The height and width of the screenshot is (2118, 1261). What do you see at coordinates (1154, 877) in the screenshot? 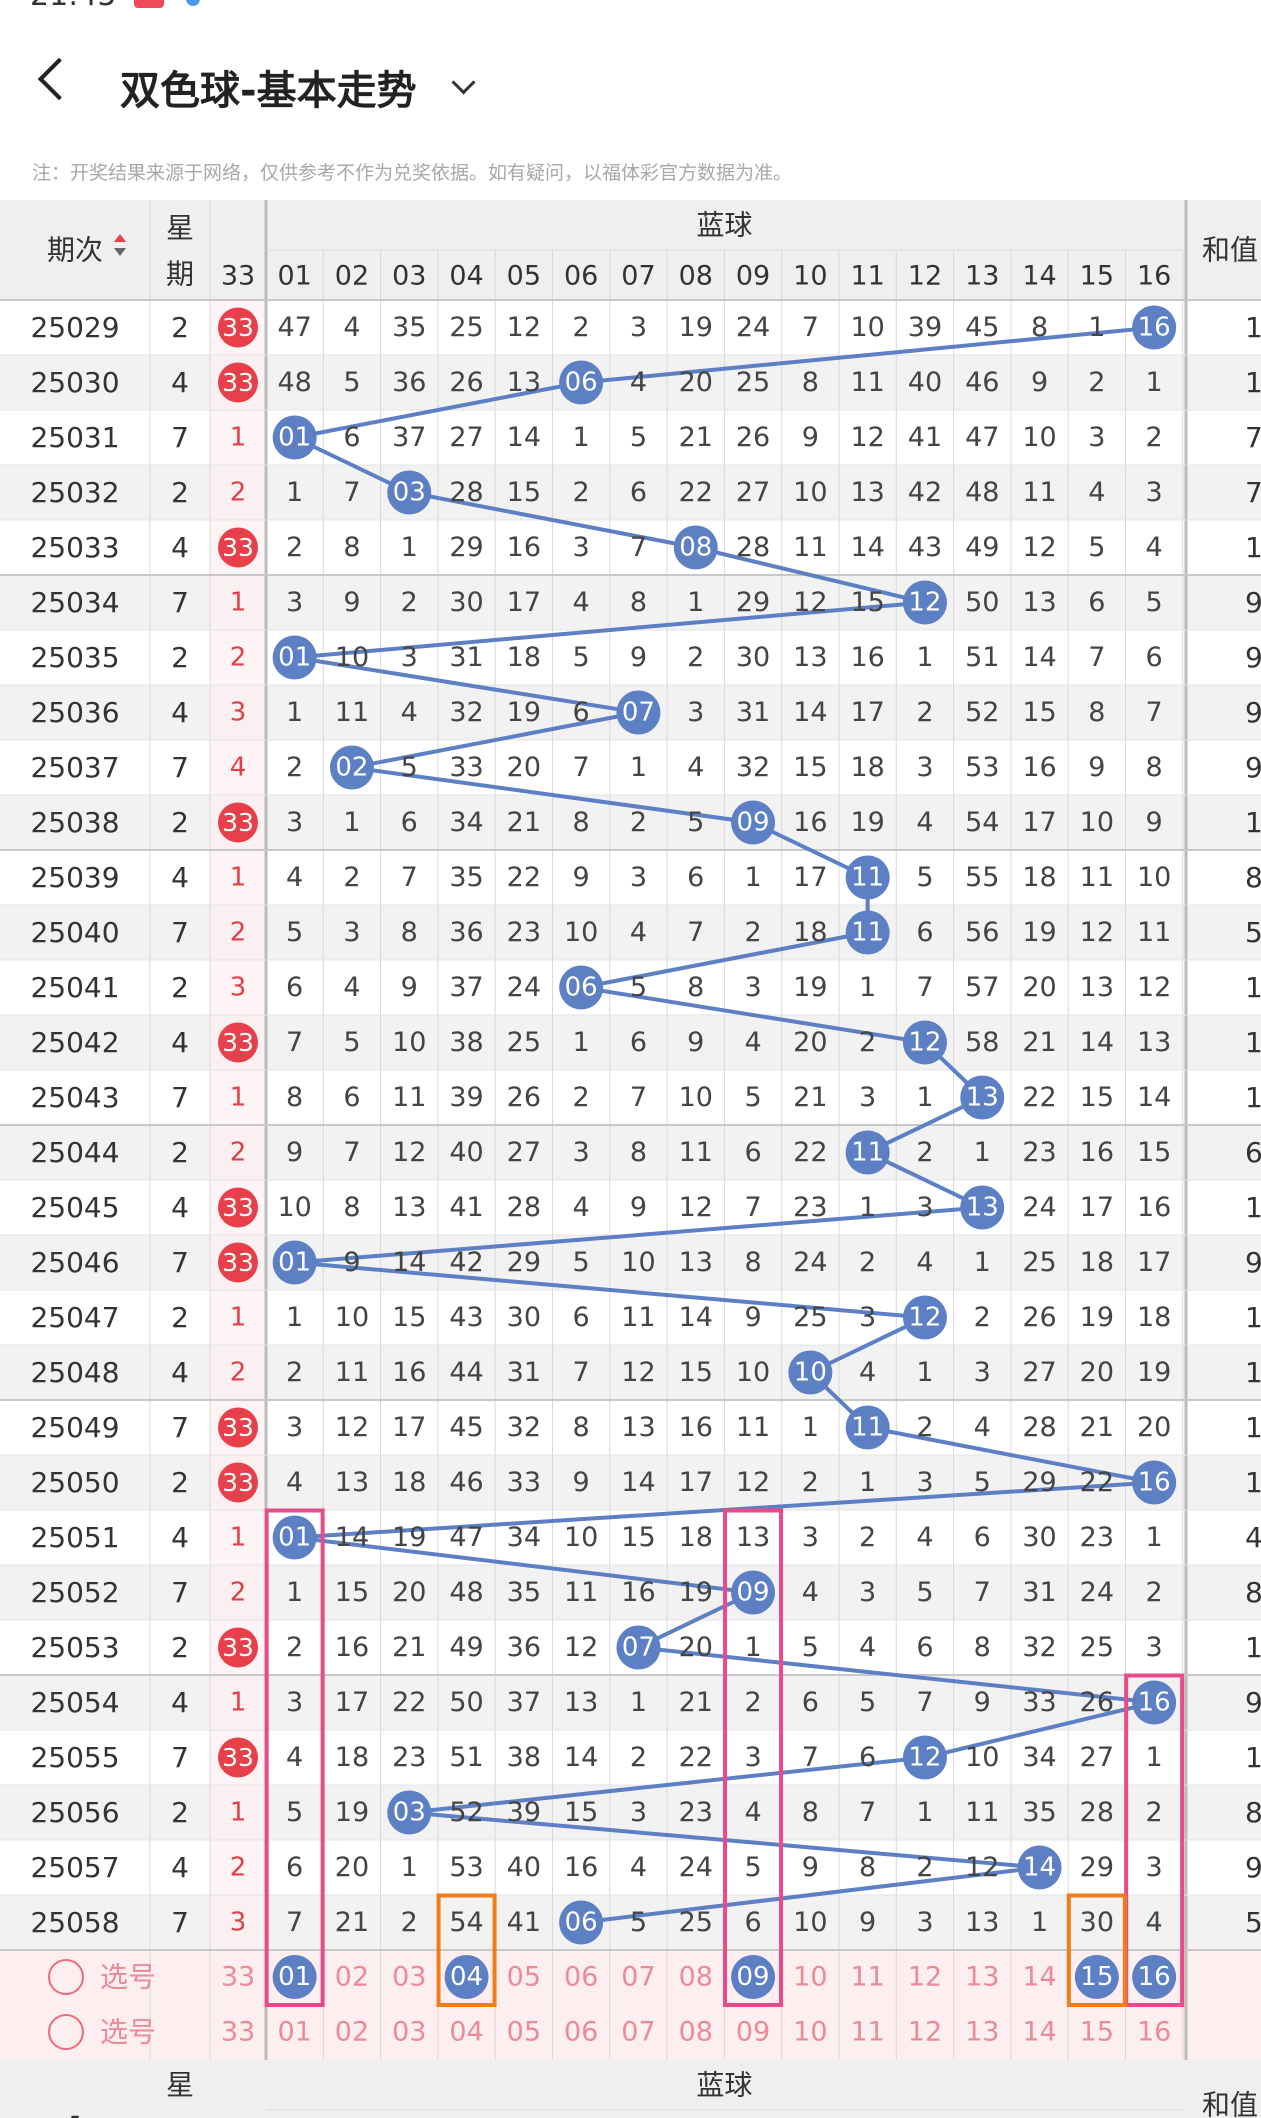
I see `miss-cell: 10` at bounding box center [1154, 877].